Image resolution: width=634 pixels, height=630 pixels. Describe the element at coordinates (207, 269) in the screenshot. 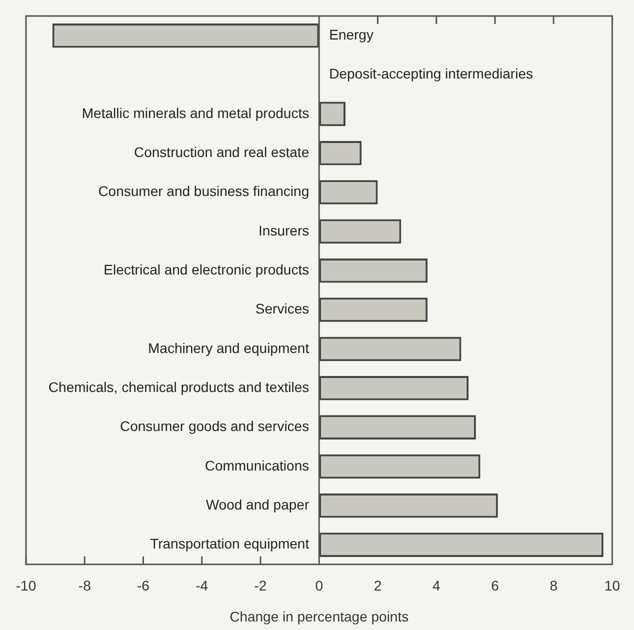

I see `y-tick-label: Electrical and electronic products` at that location.